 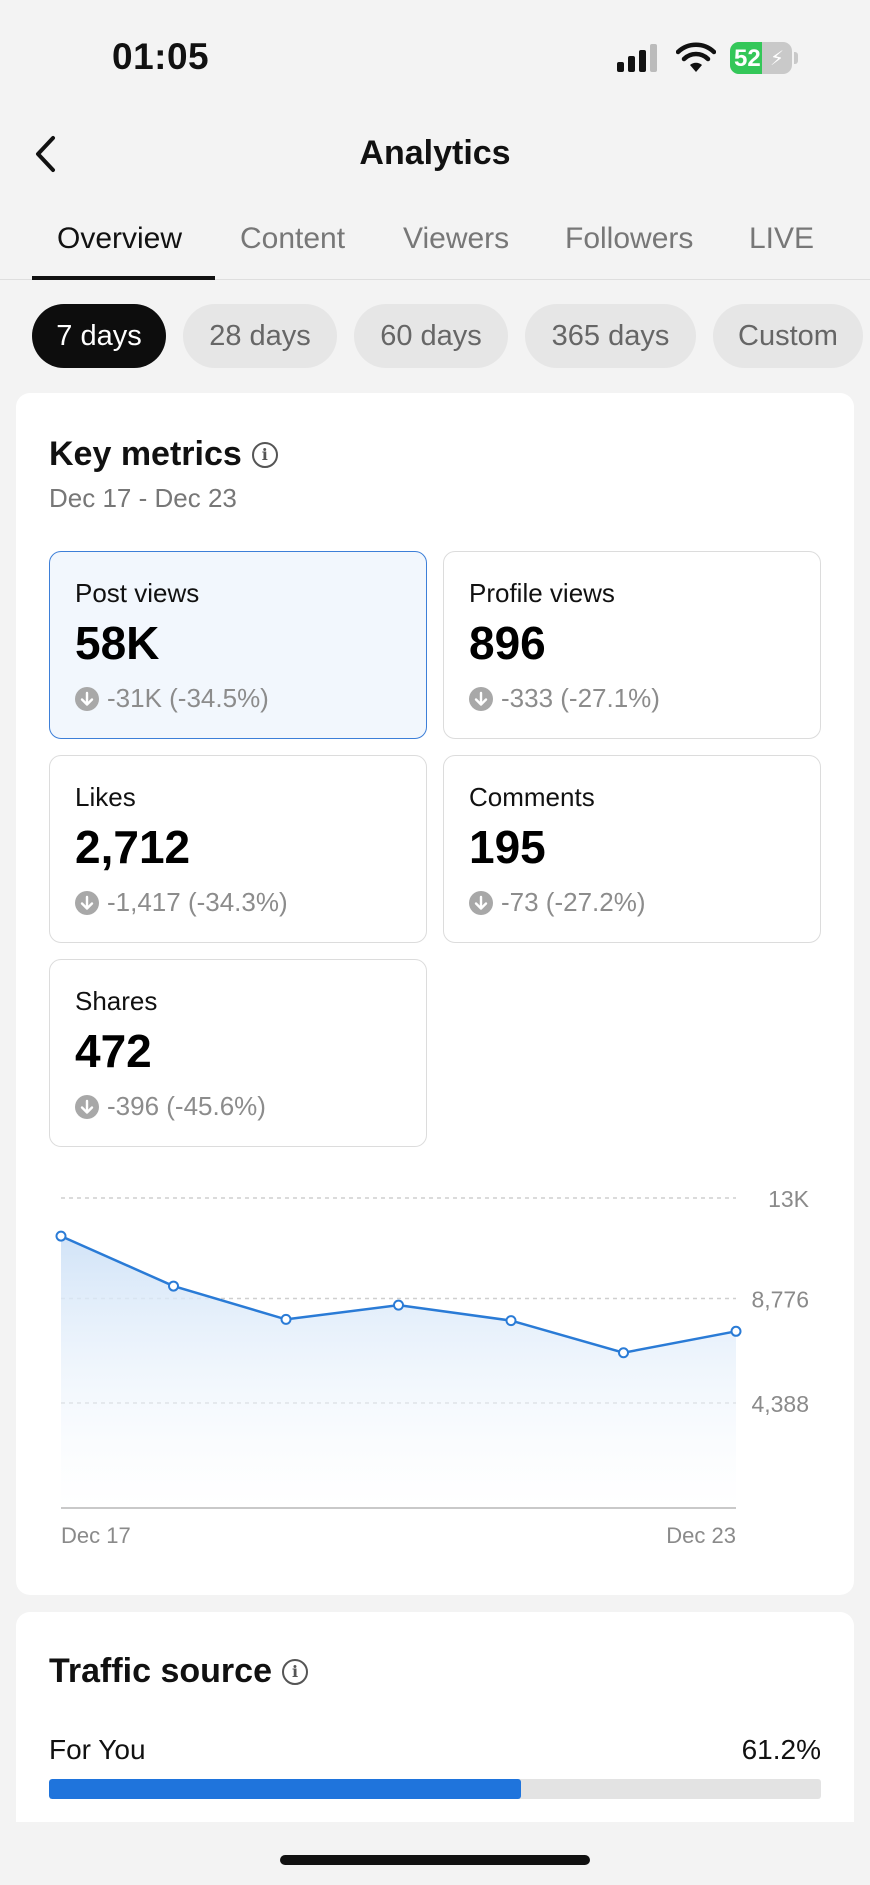 What do you see at coordinates (188, 698) in the screenshot?
I see `metric-change-value: -31K (-34.5%)` at bounding box center [188, 698].